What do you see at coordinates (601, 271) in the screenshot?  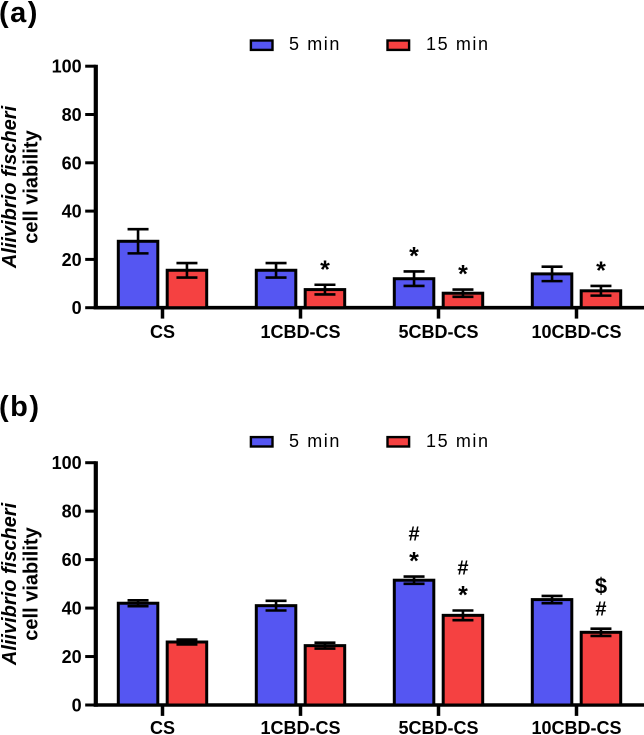 I see `significance--a--10cbd-cs-15-min-0: *` at bounding box center [601, 271].